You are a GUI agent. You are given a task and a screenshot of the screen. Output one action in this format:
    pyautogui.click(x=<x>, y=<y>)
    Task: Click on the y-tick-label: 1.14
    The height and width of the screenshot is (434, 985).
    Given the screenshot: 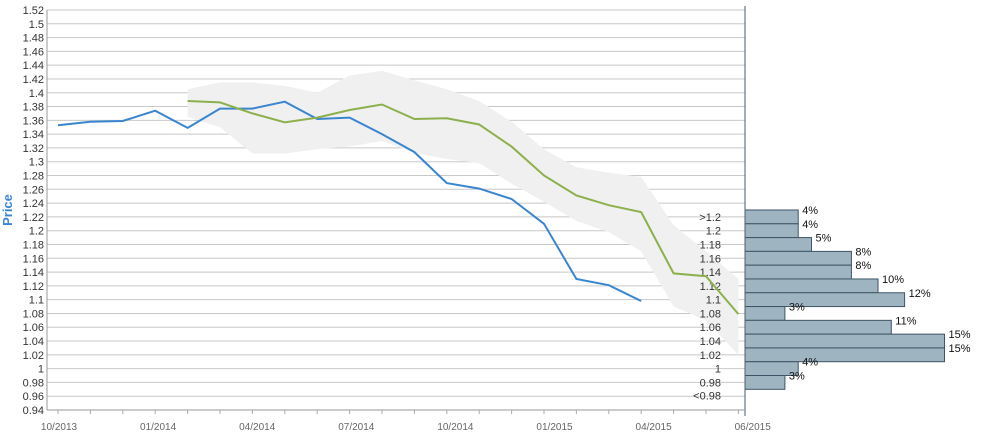 What is the action you would take?
    pyautogui.click(x=33, y=273)
    